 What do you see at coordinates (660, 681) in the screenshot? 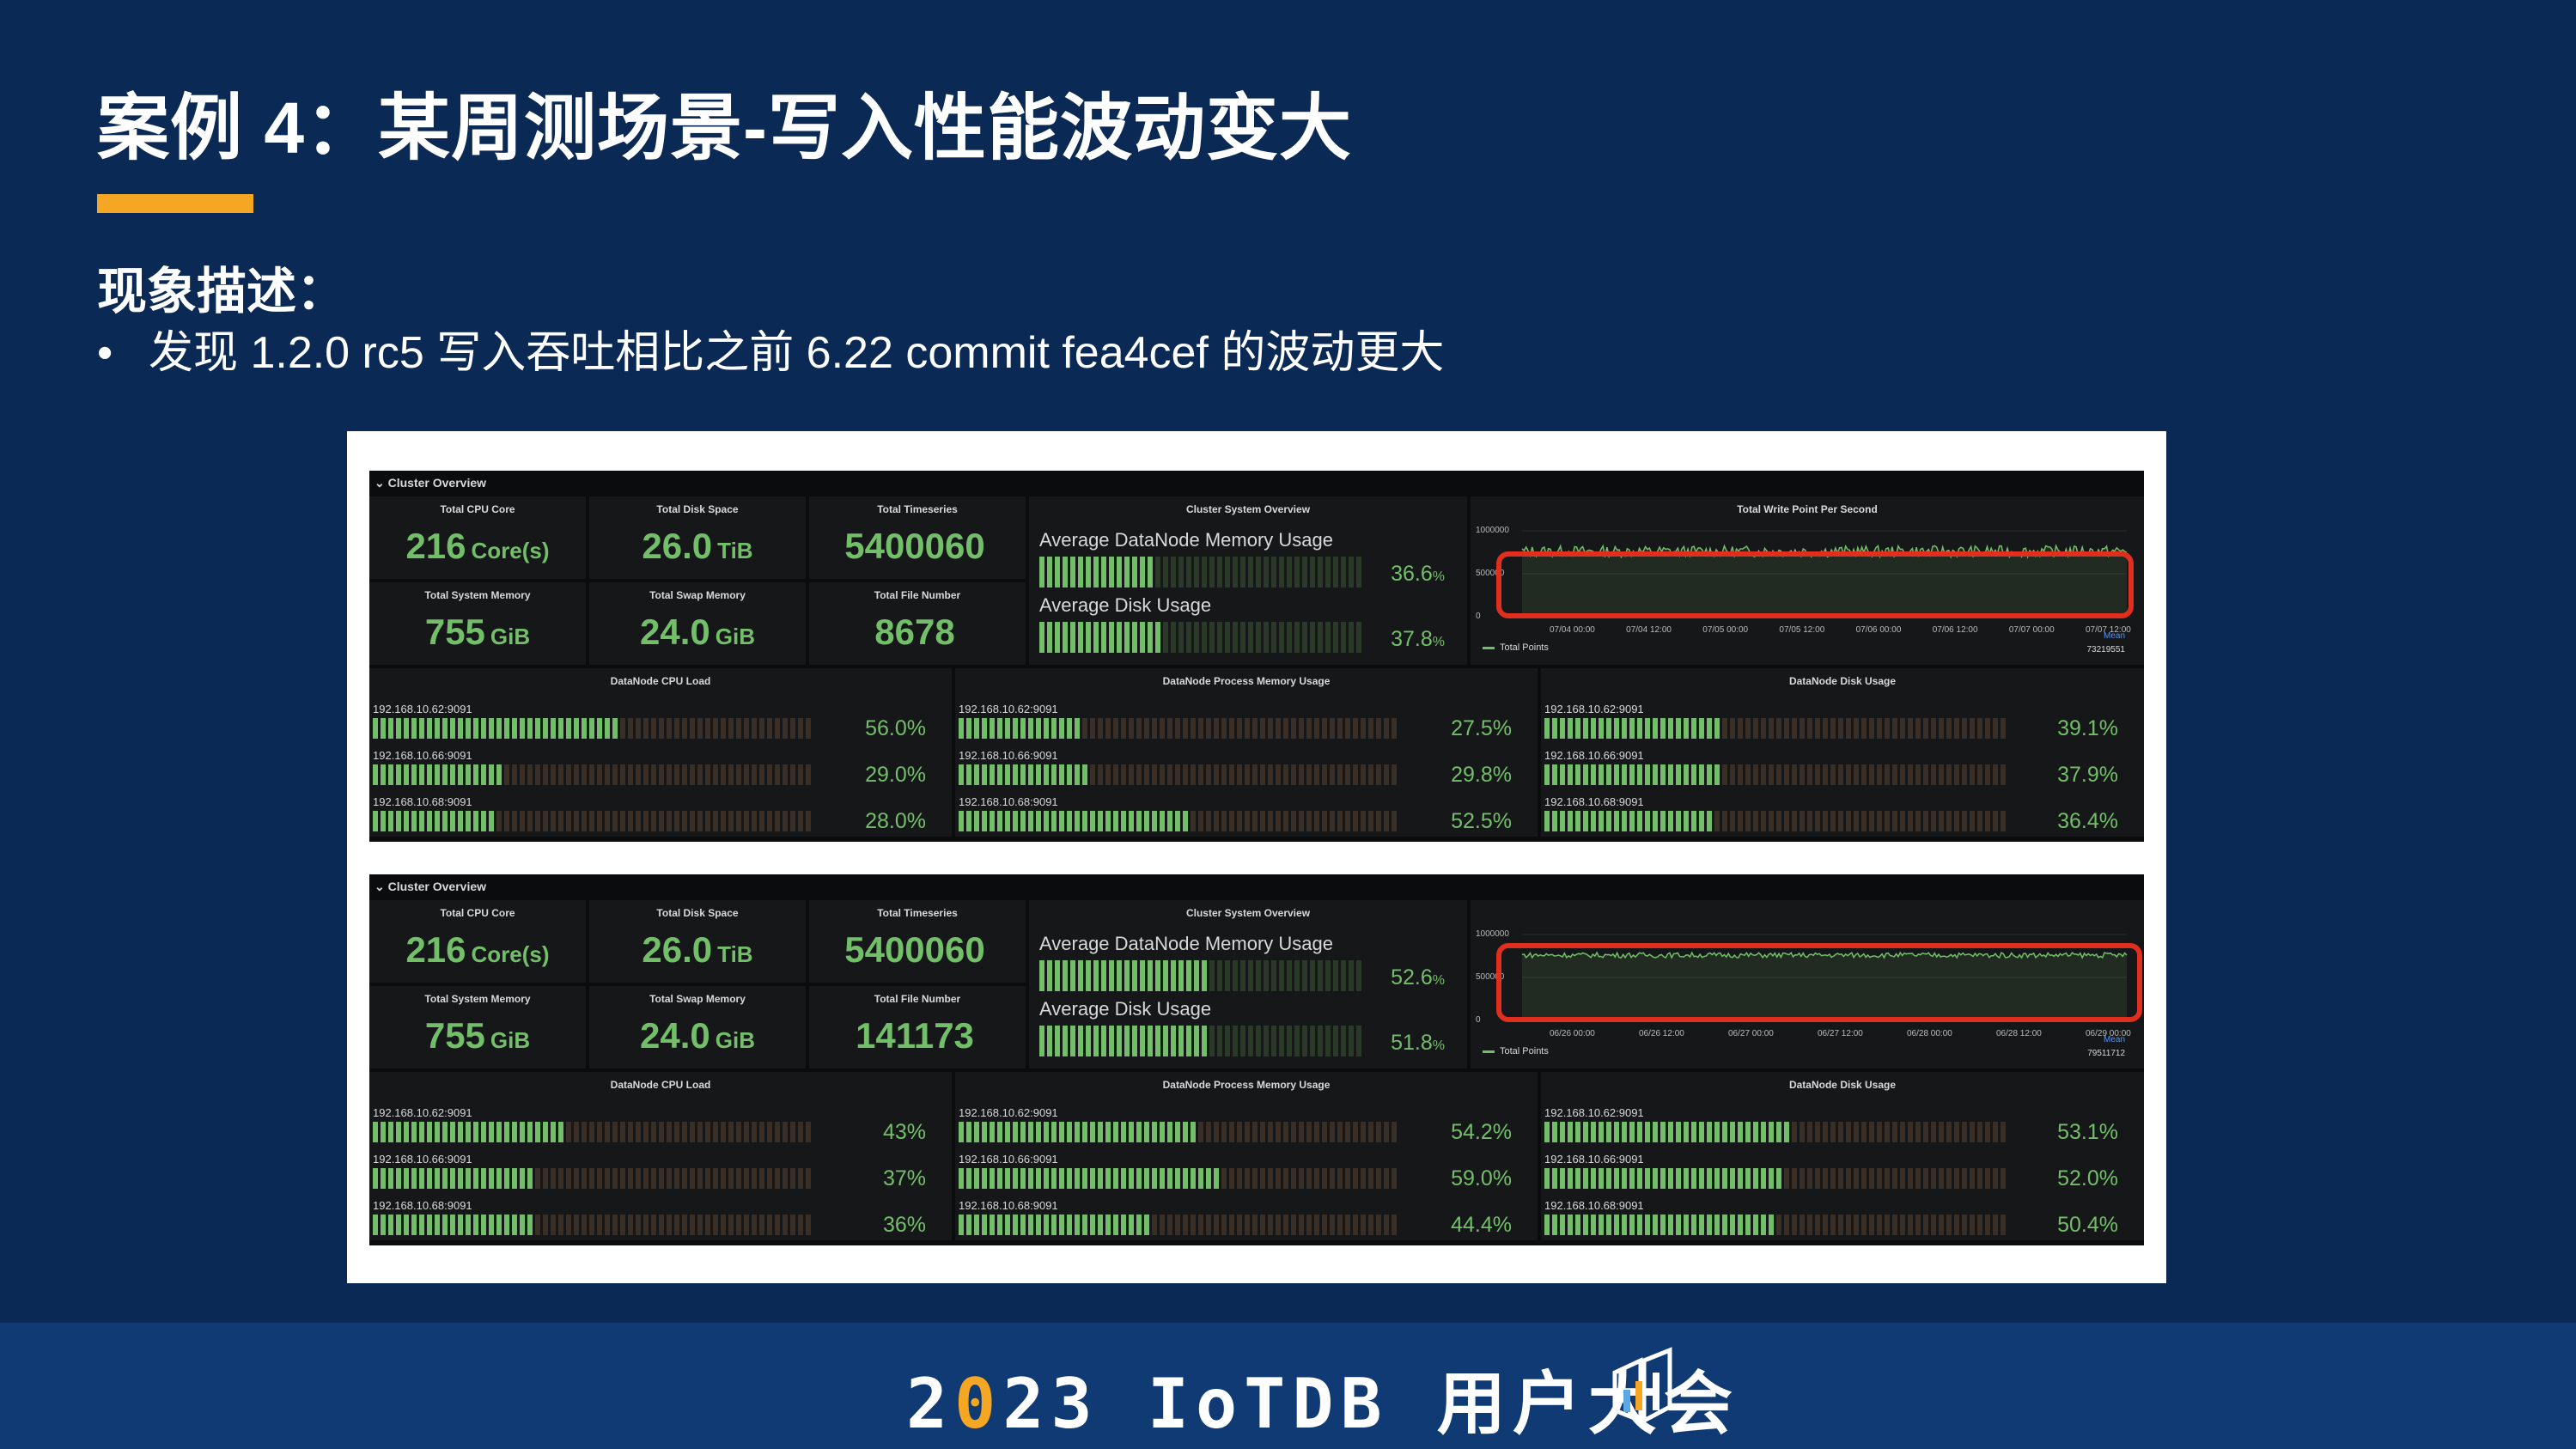
I see `panel-title: DataNode CPU Load` at bounding box center [660, 681].